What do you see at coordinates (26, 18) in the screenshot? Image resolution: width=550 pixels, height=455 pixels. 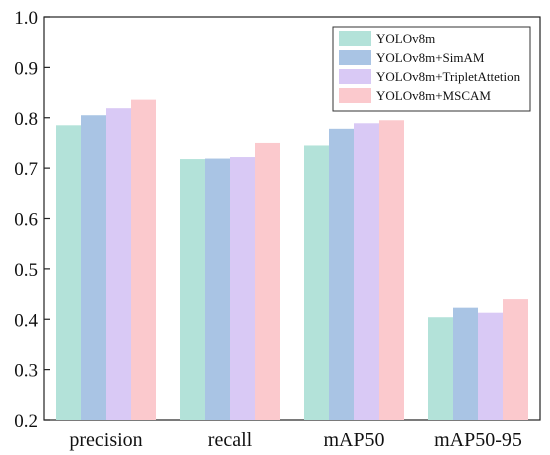 I see `y-tick-label: 1.0` at bounding box center [26, 18].